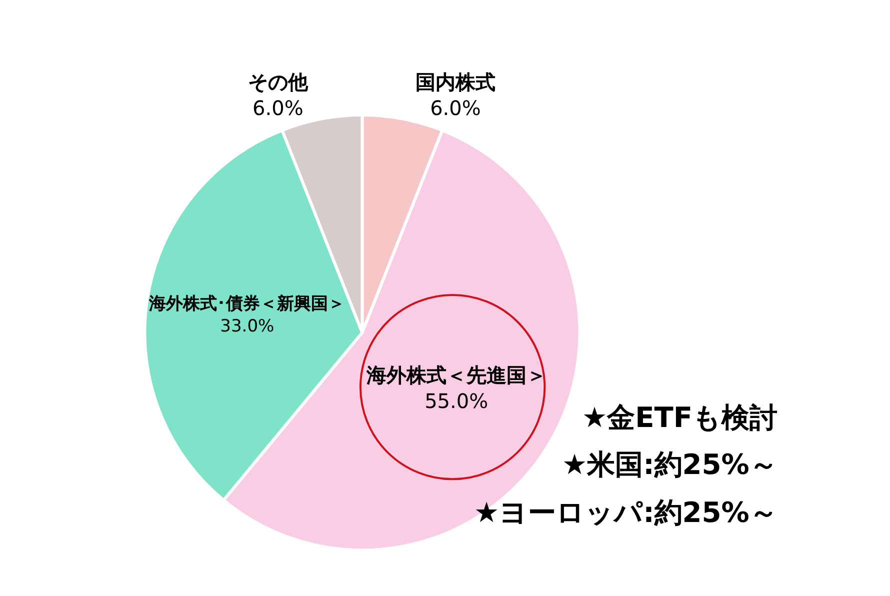  Describe the element at coordinates (455, 374) in the screenshot. I see `slice-label: 海外株式＜先進国＞` at that location.